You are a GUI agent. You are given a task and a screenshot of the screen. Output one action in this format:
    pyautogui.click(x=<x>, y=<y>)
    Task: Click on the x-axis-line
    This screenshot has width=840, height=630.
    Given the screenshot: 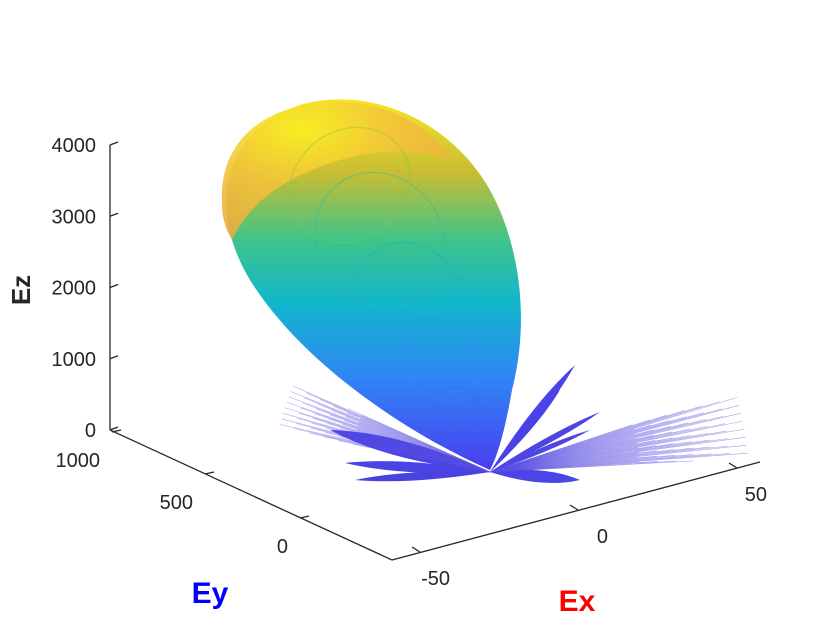 What is the action you would take?
    pyautogui.click(x=576, y=511)
    